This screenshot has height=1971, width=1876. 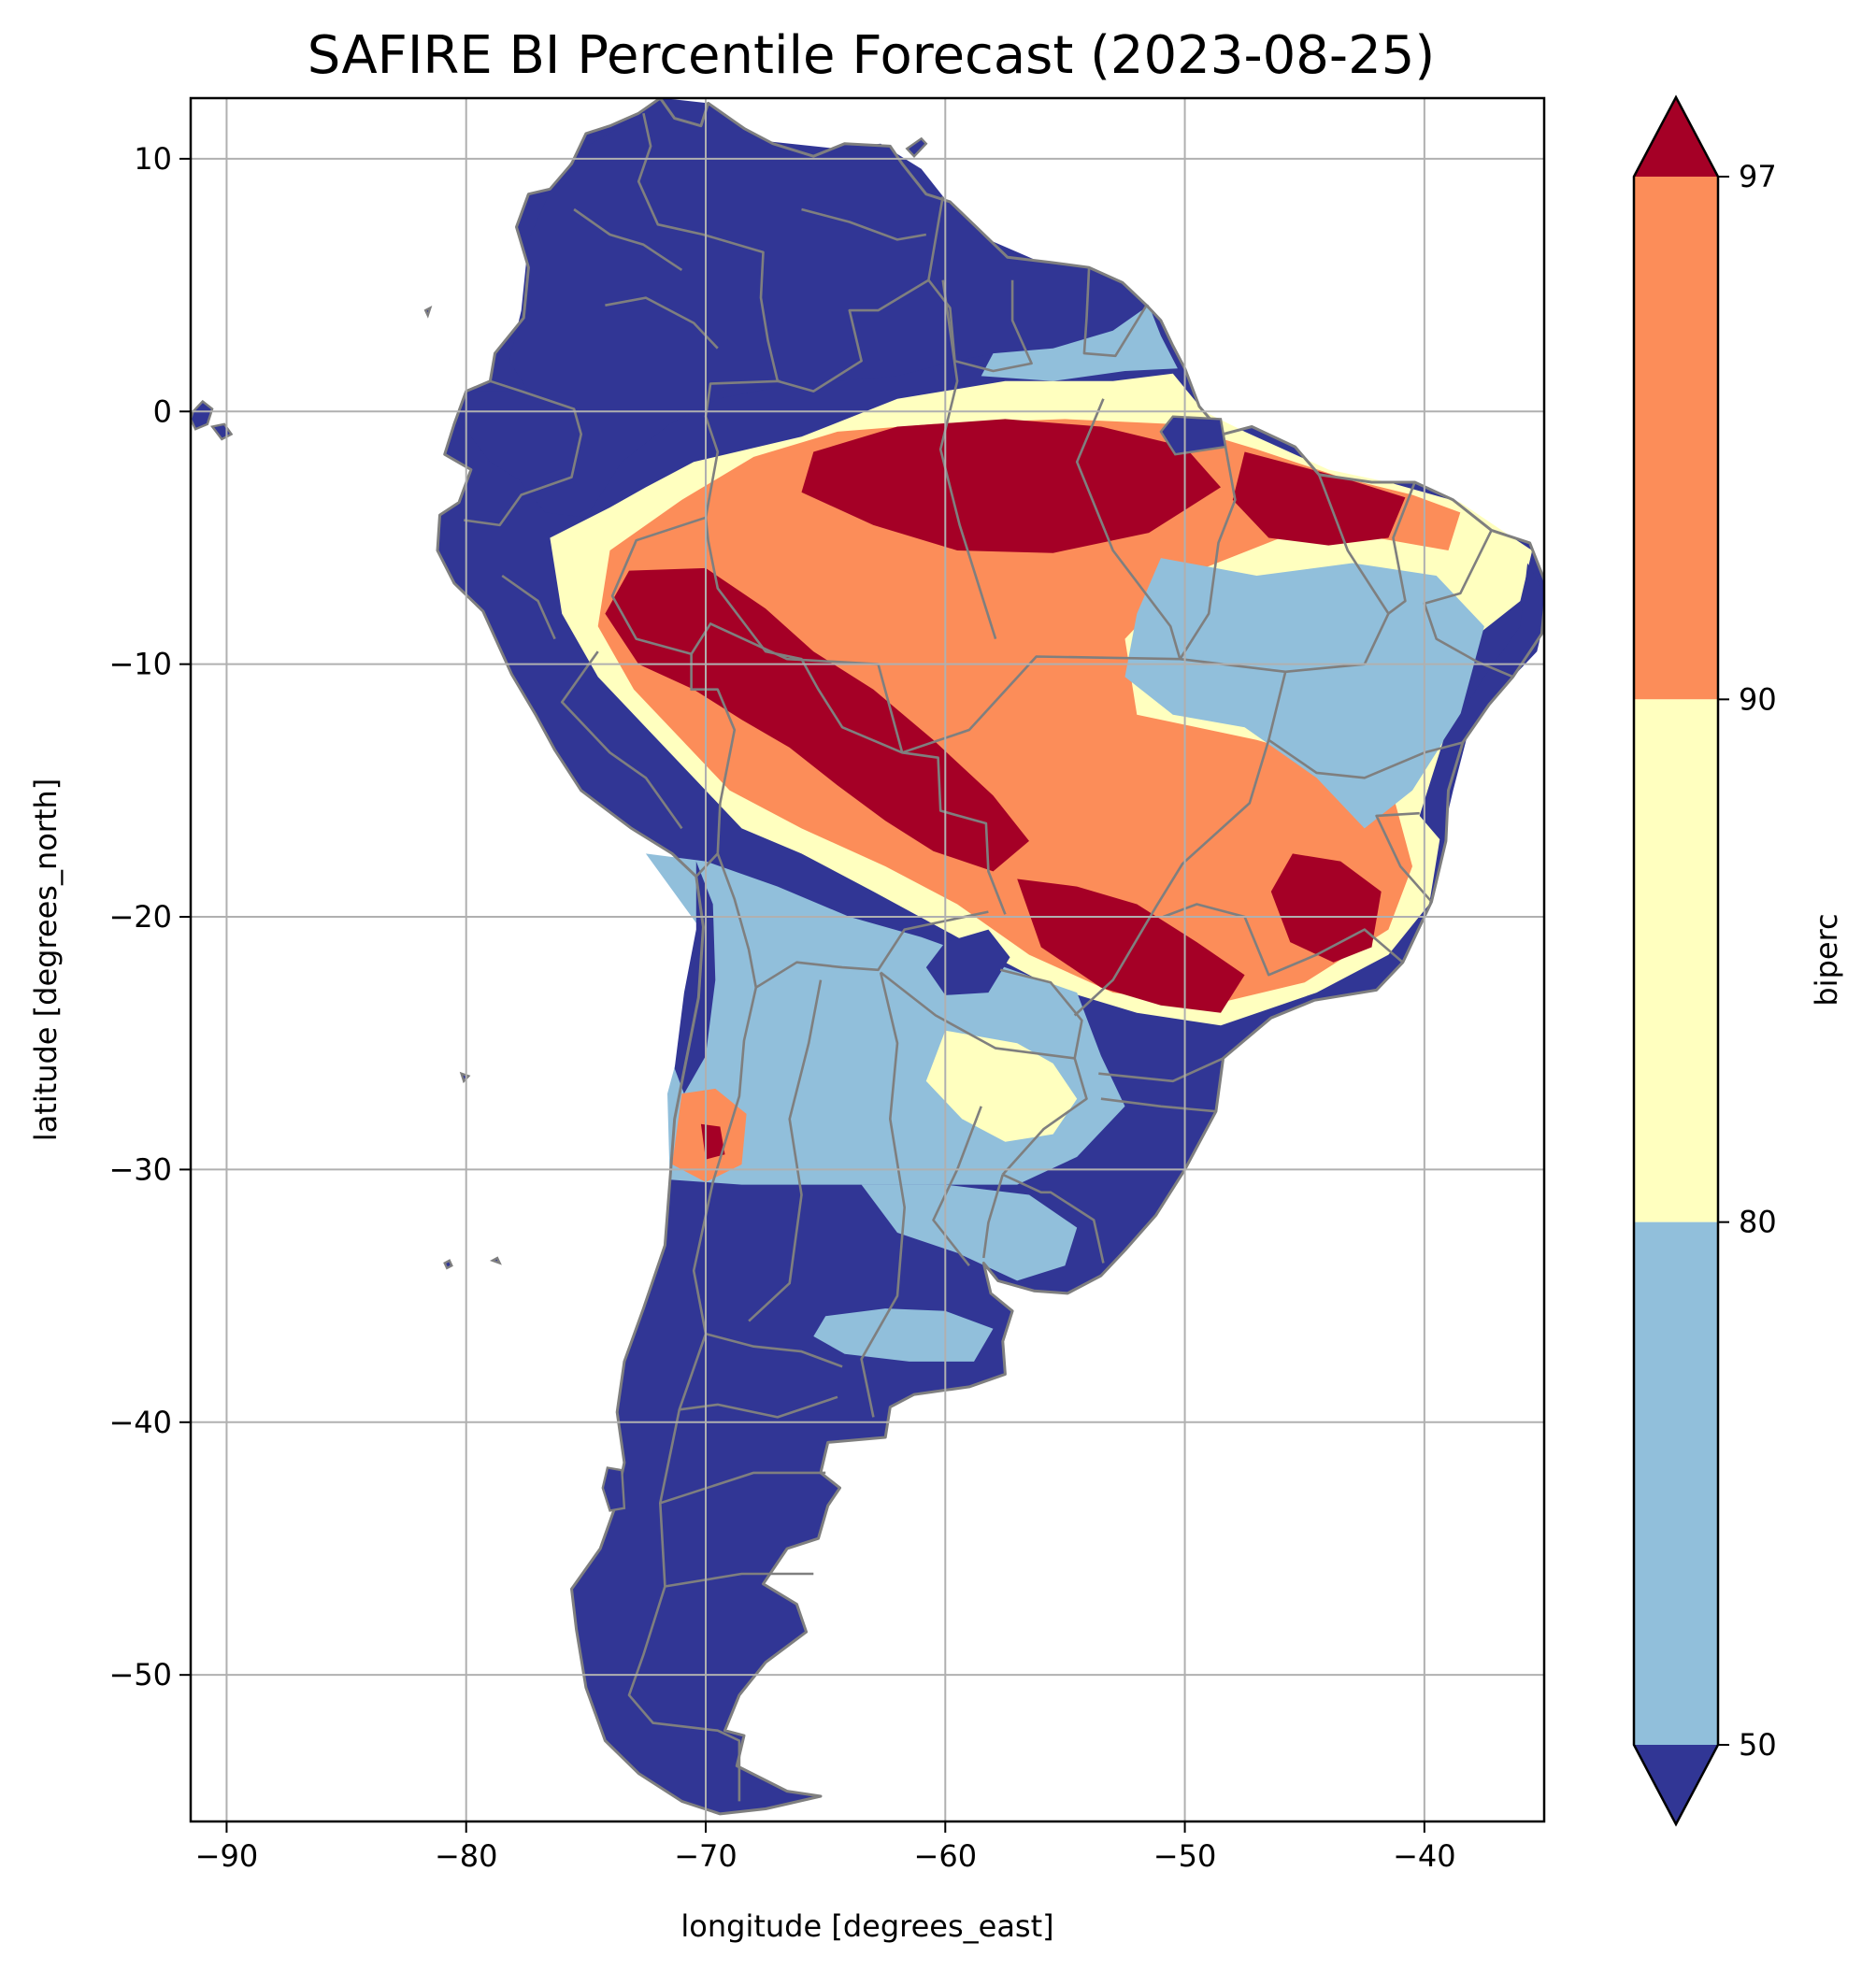 What do you see at coordinates (1758, 699) in the screenshot?
I see `colorbar-tick-label: 90` at bounding box center [1758, 699].